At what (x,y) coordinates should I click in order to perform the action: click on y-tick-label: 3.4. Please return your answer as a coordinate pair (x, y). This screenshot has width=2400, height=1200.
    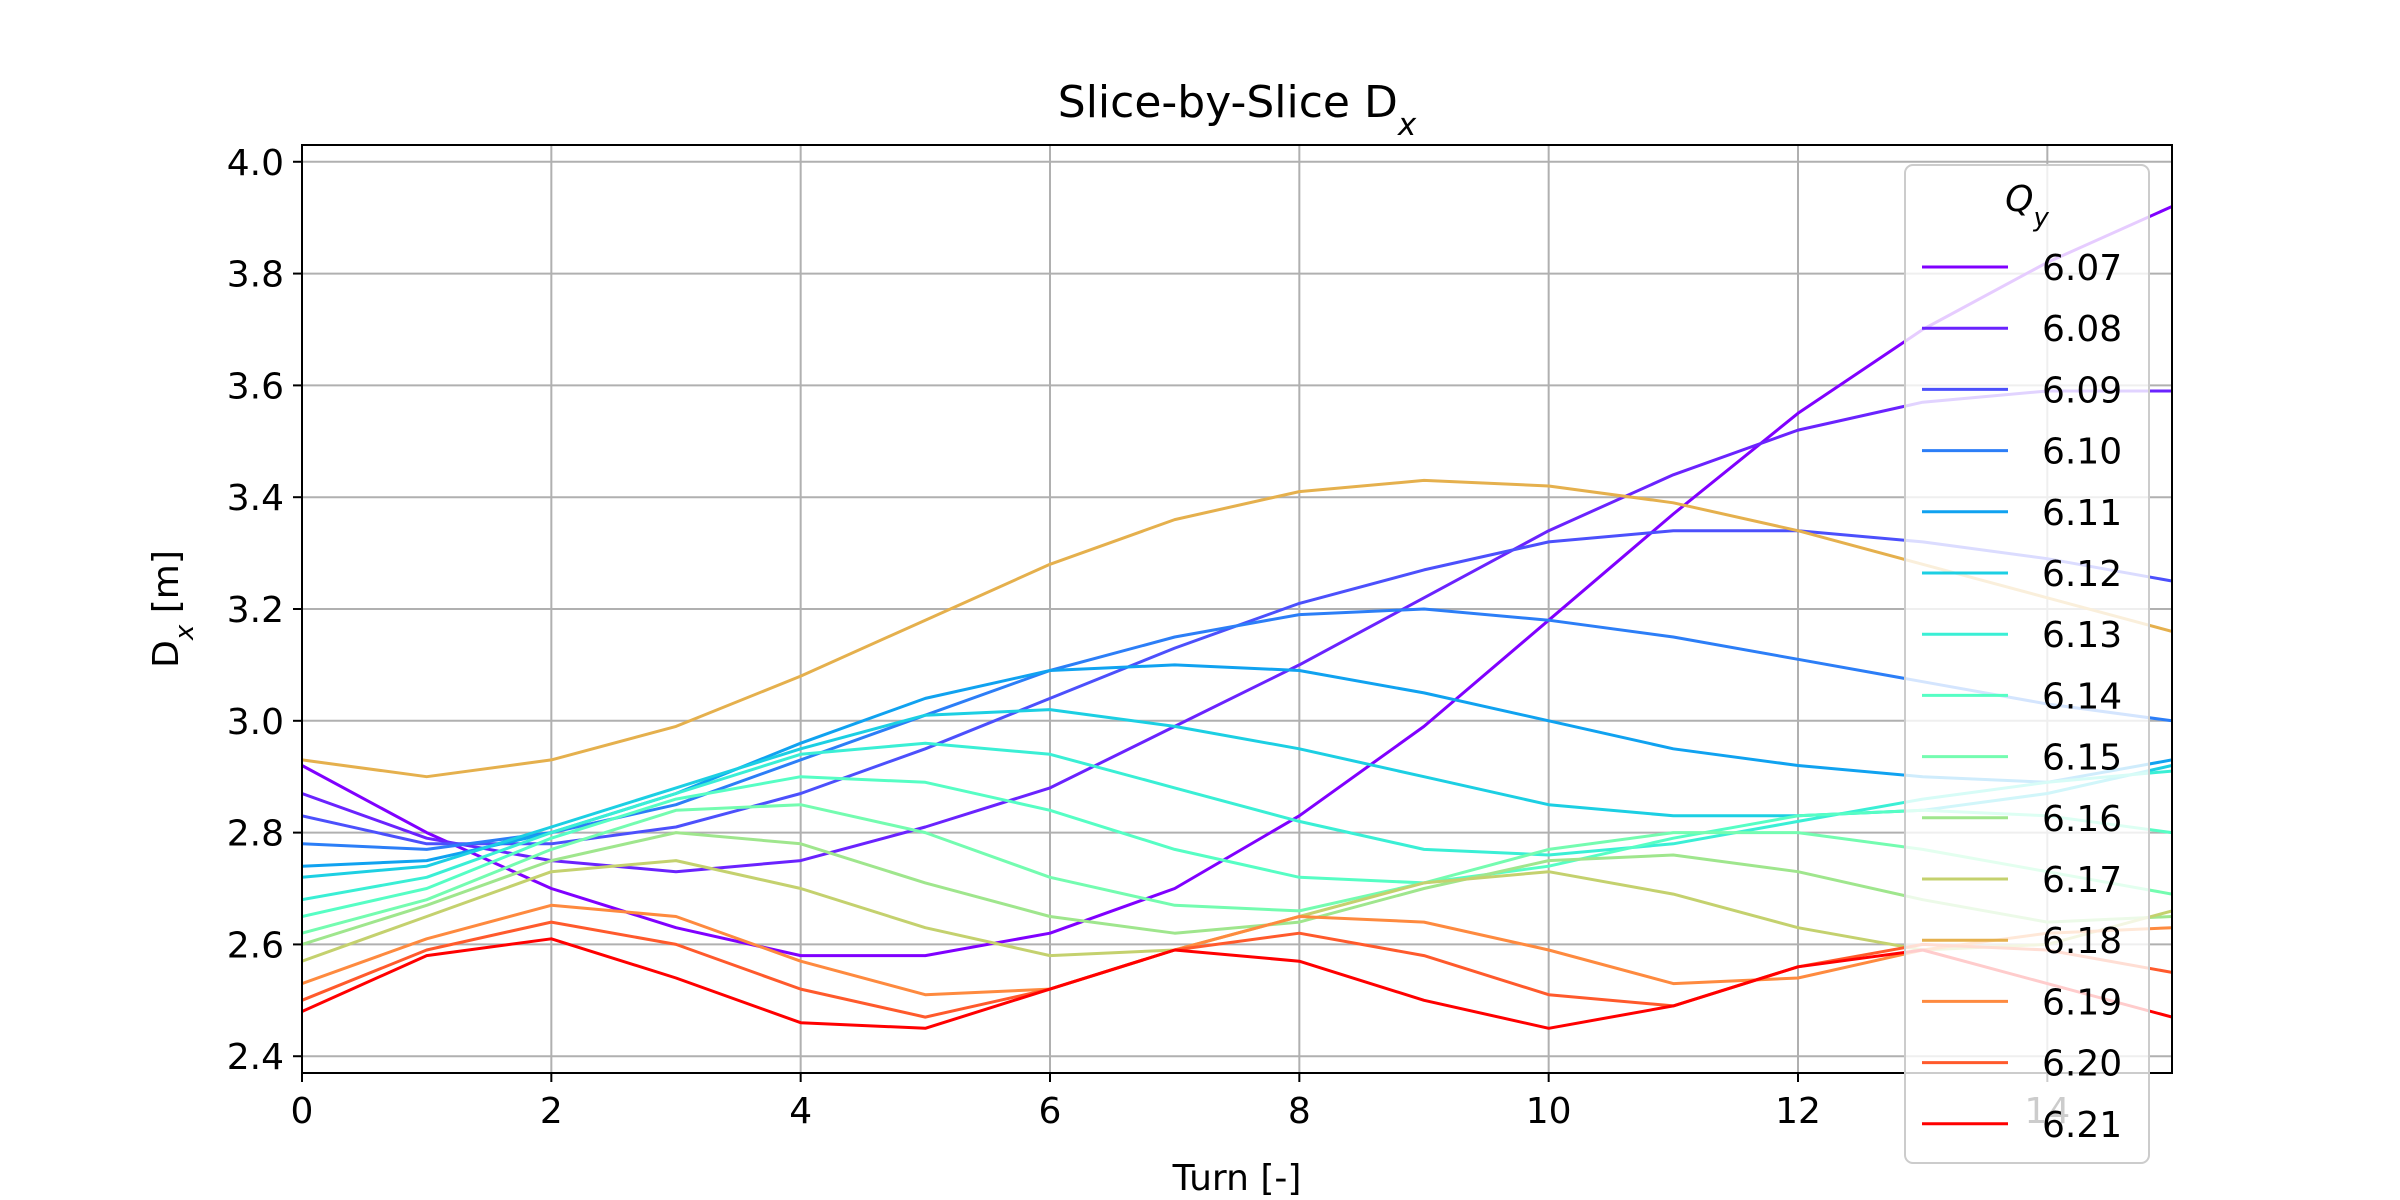
    Looking at the image, I should click on (255, 498).